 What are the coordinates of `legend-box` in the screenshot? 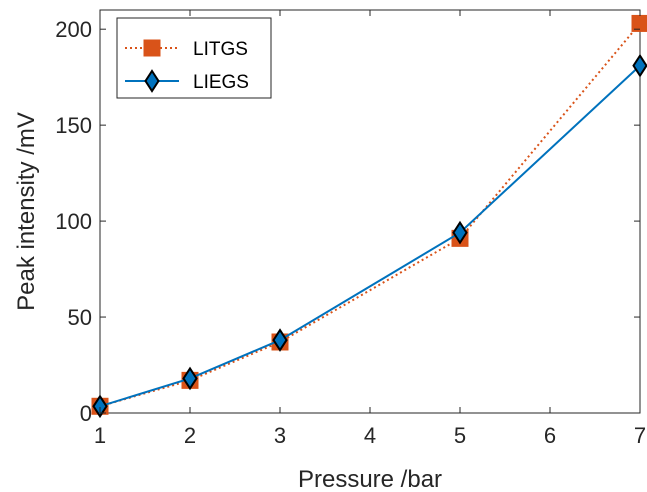 It's located at (194, 58).